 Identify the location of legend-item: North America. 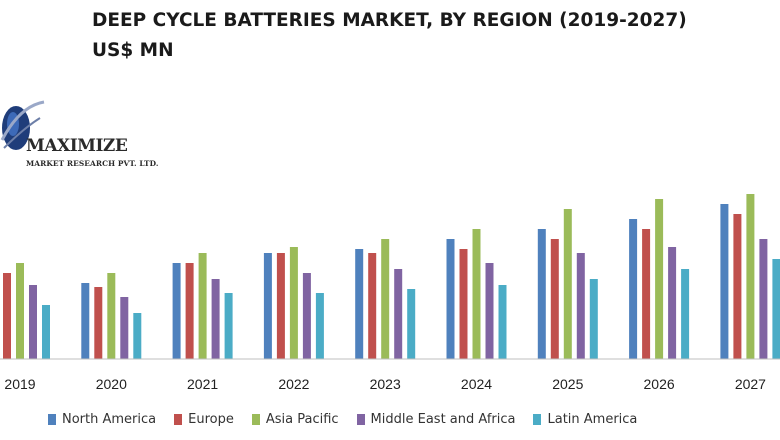
(102, 419).